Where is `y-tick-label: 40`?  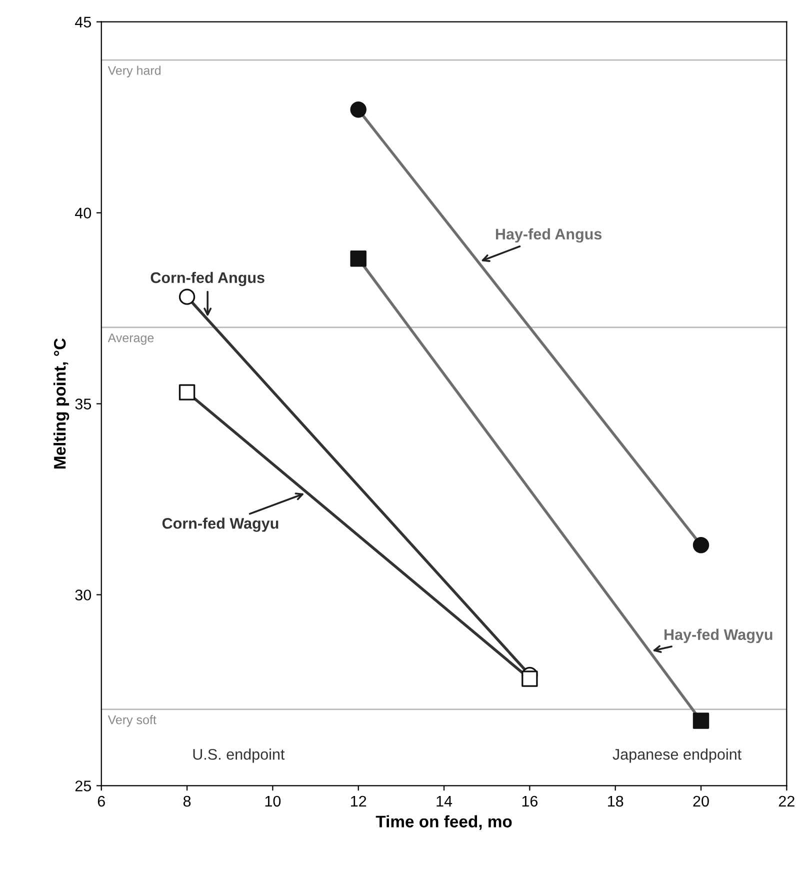
y-tick-label: 40 is located at coordinates (83, 213).